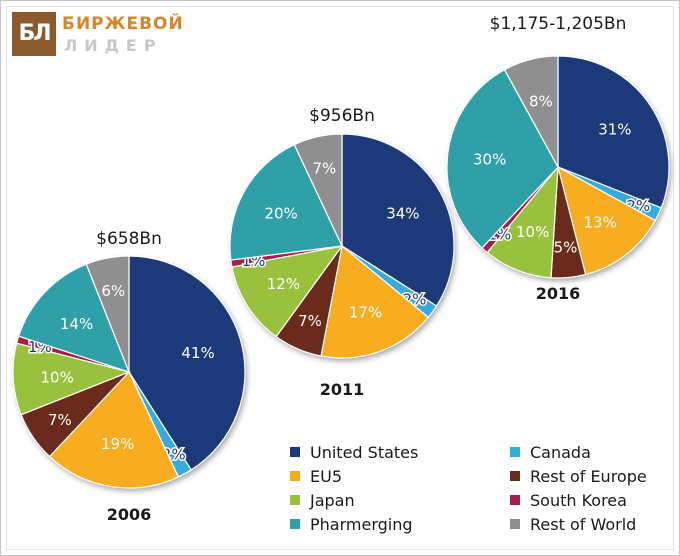 This screenshot has height=556, width=680. What do you see at coordinates (614, 129) in the screenshot?
I see `slice-label-united-states: 31%` at bounding box center [614, 129].